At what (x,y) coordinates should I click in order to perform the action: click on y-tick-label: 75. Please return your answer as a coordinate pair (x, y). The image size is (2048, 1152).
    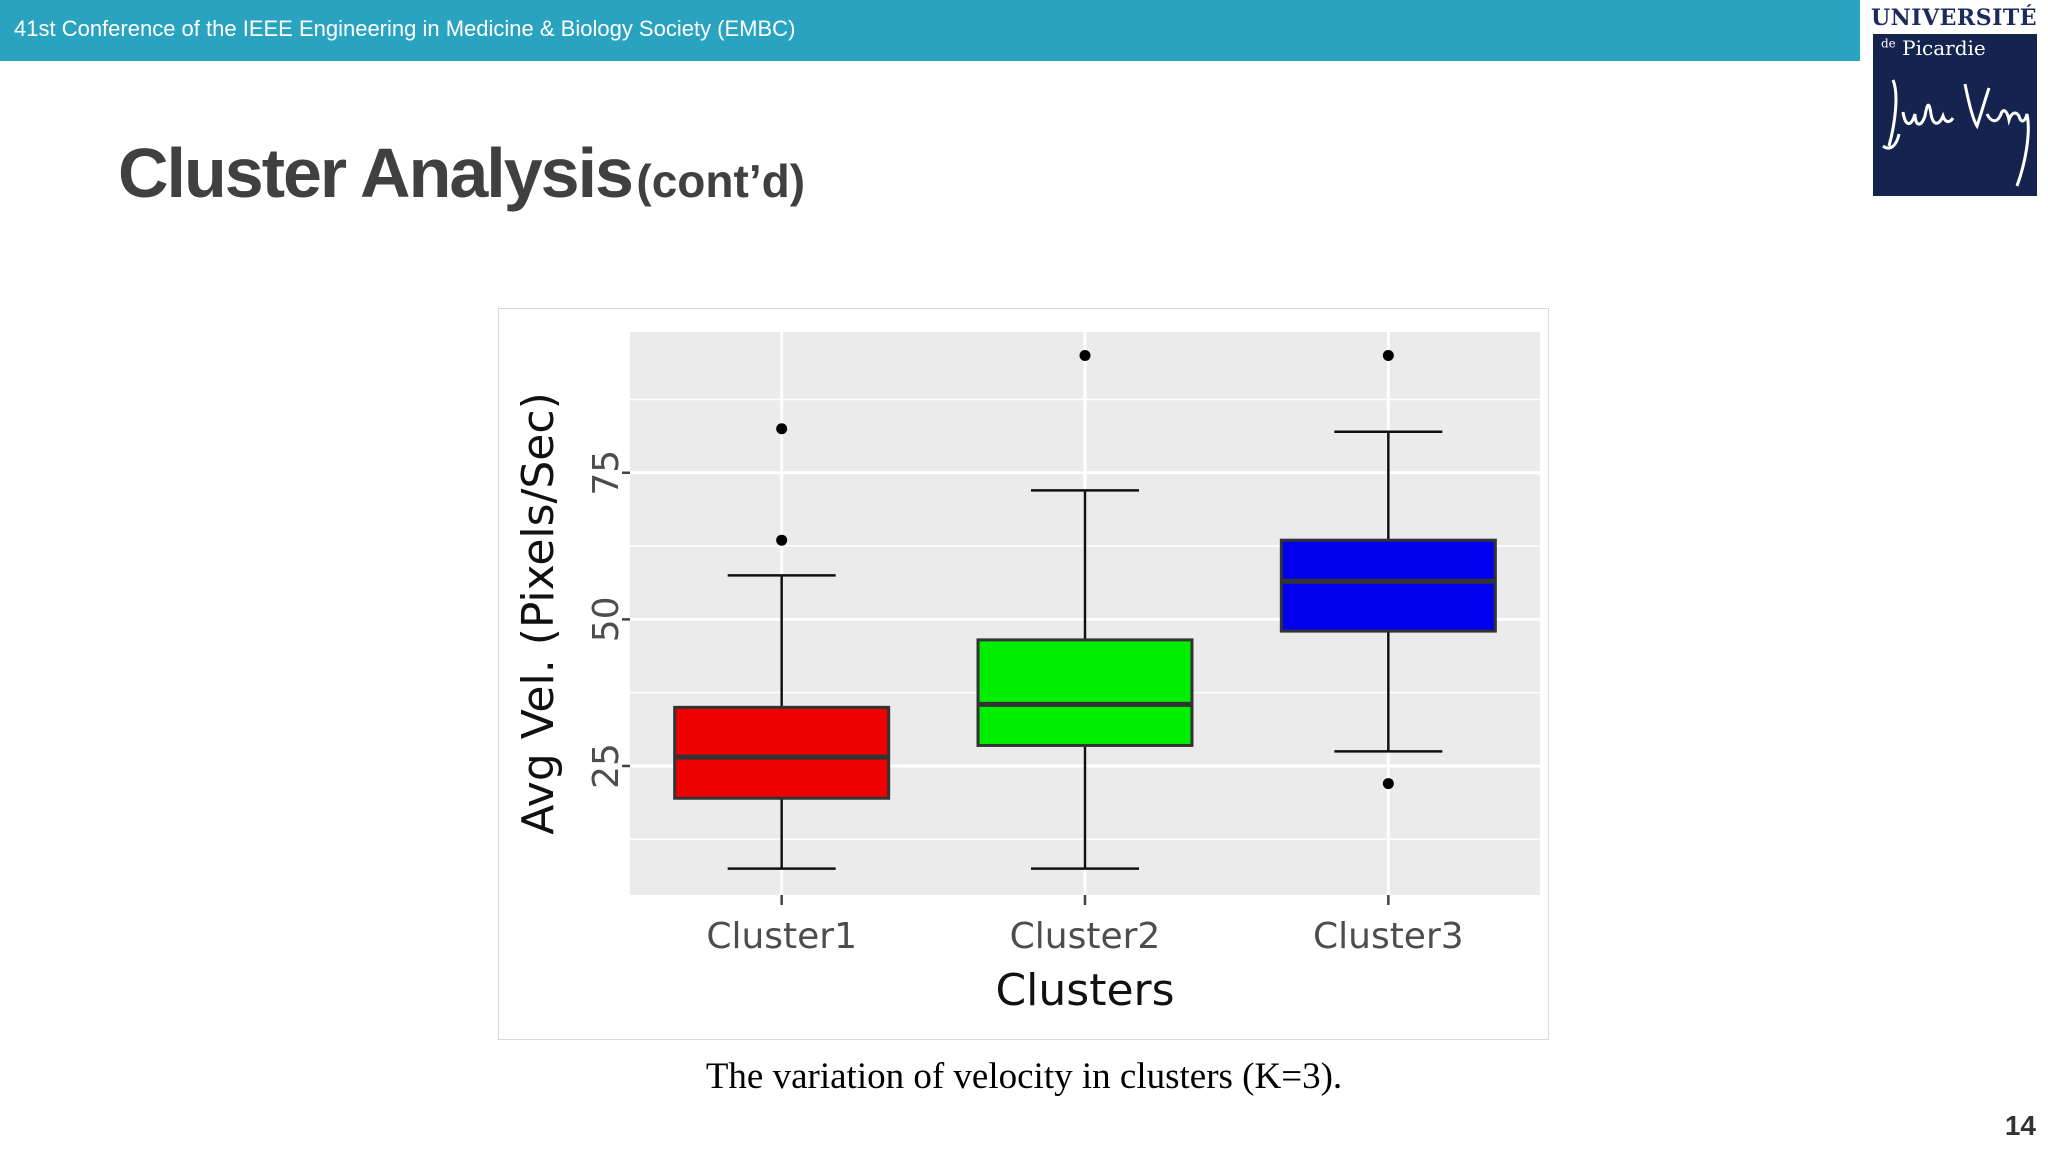
    Looking at the image, I should click on (606, 473).